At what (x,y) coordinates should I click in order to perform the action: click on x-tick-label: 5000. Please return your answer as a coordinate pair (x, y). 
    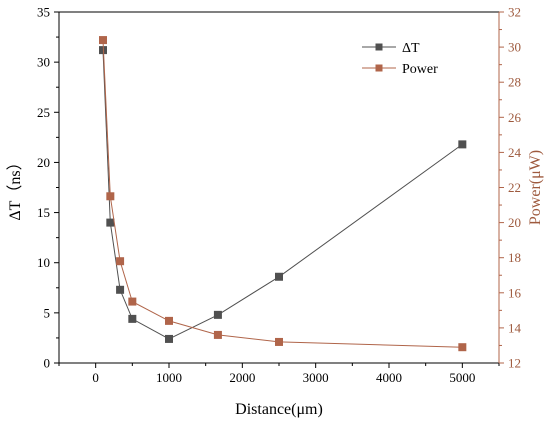
    Looking at the image, I should click on (462, 377).